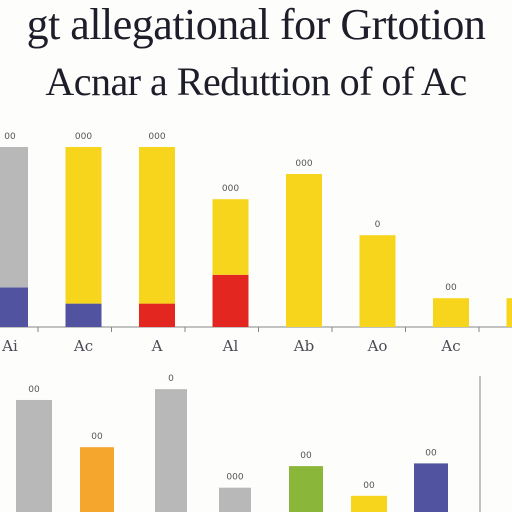  I want to click on value-label-bottom-0: 00, so click(34, 390).